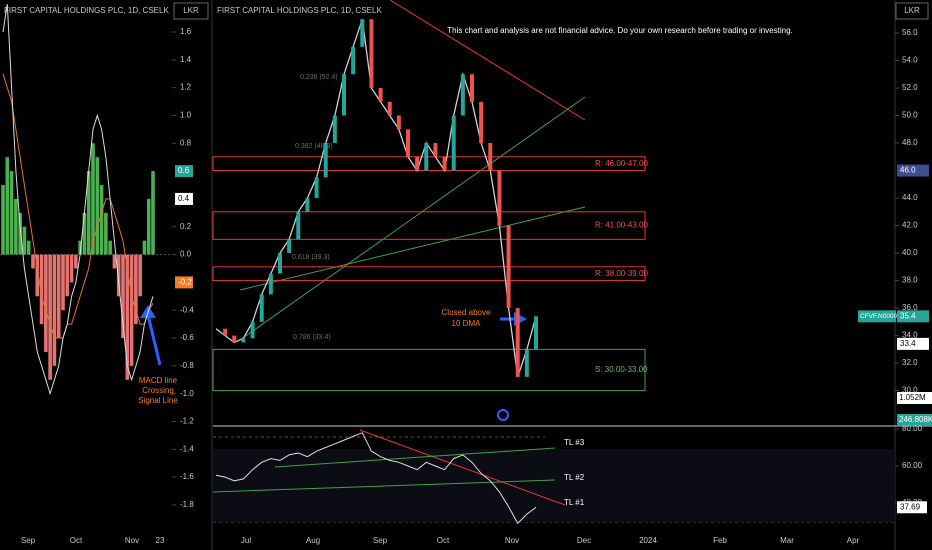  What do you see at coordinates (574, 502) in the screenshot?
I see `trendline-label: TL #1` at bounding box center [574, 502].